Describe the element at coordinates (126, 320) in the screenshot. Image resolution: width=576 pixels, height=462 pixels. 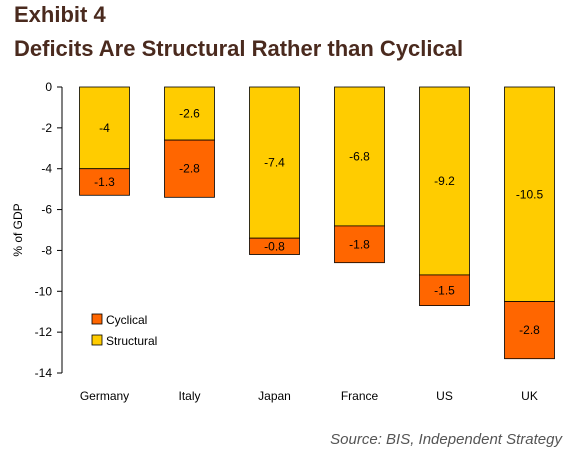
I see `legend-label-cyclical: Cyclical` at that location.